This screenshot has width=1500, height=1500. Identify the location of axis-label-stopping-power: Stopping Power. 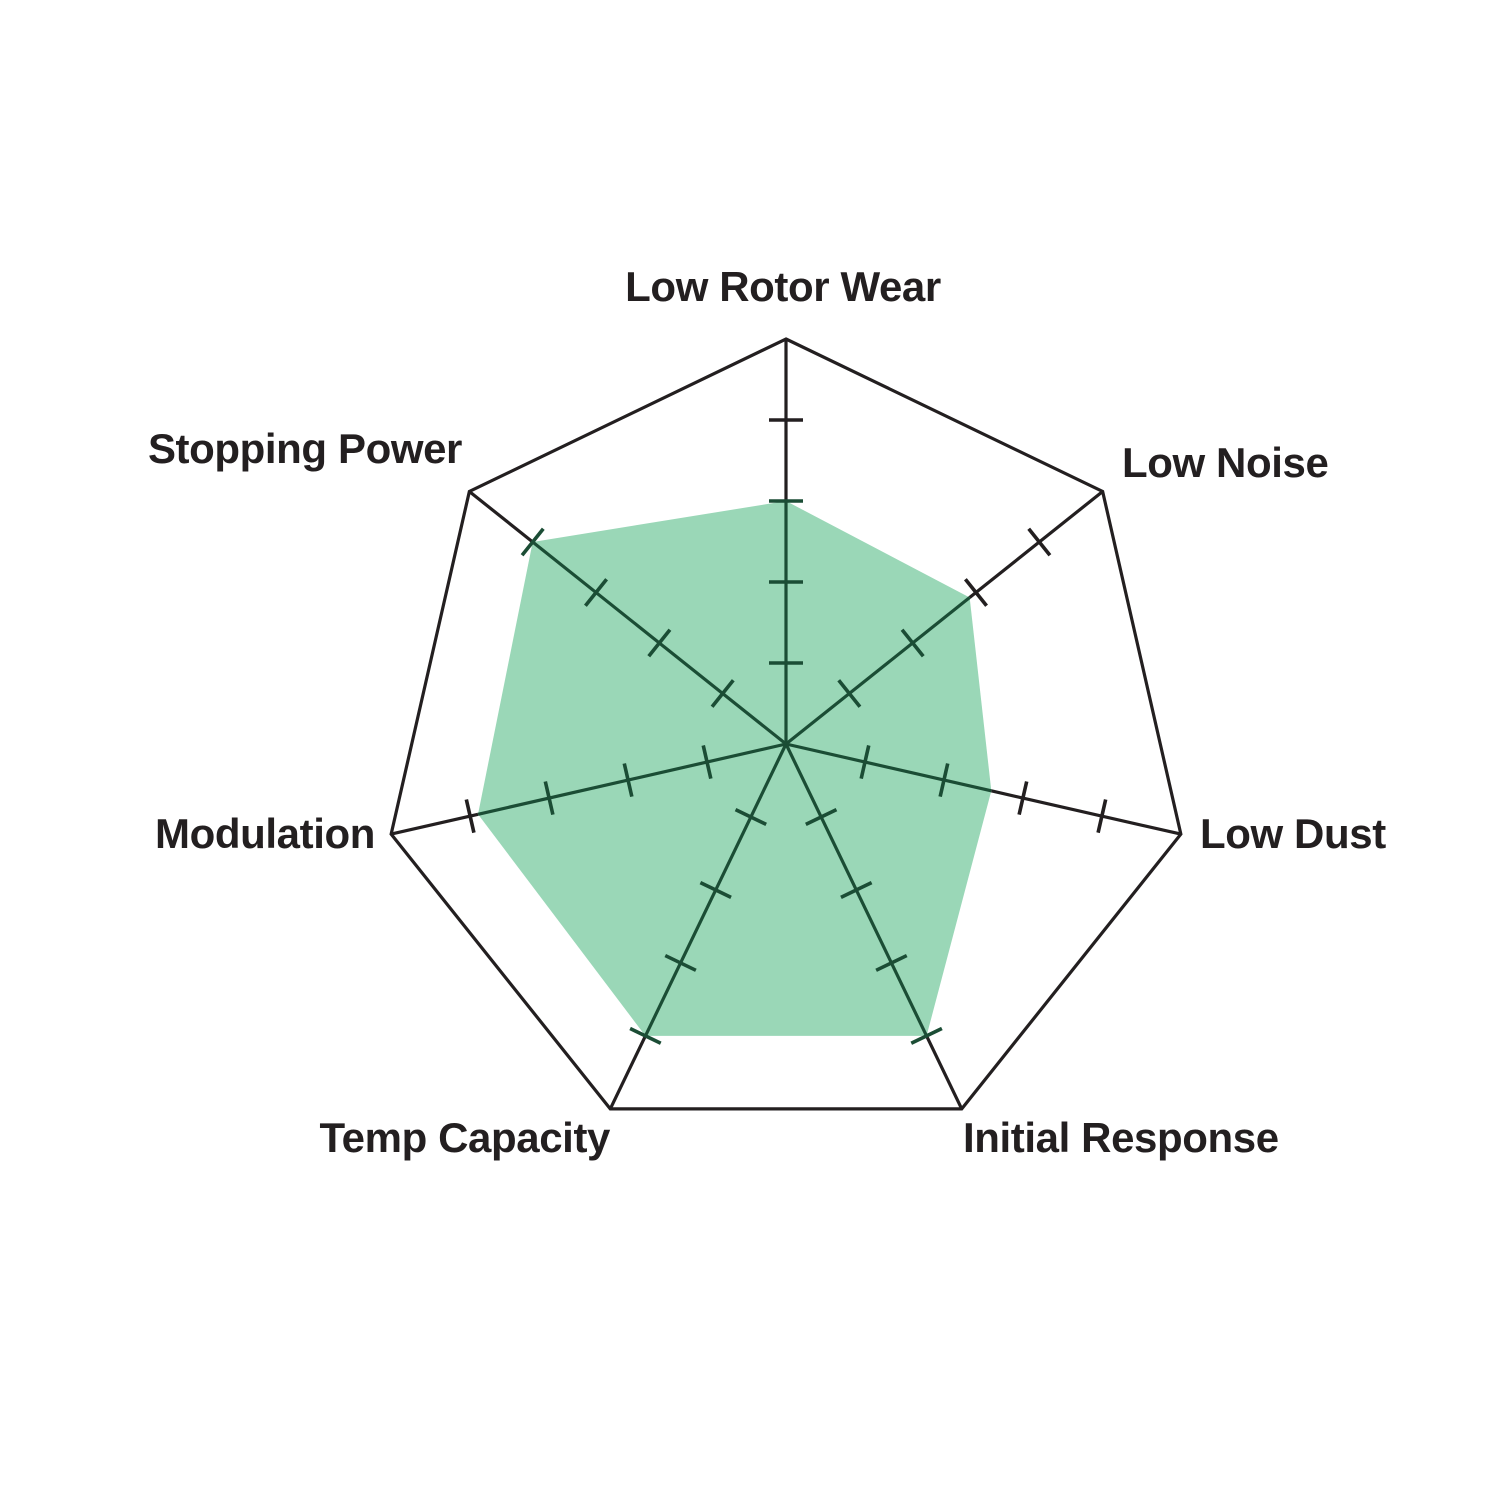
(304, 448).